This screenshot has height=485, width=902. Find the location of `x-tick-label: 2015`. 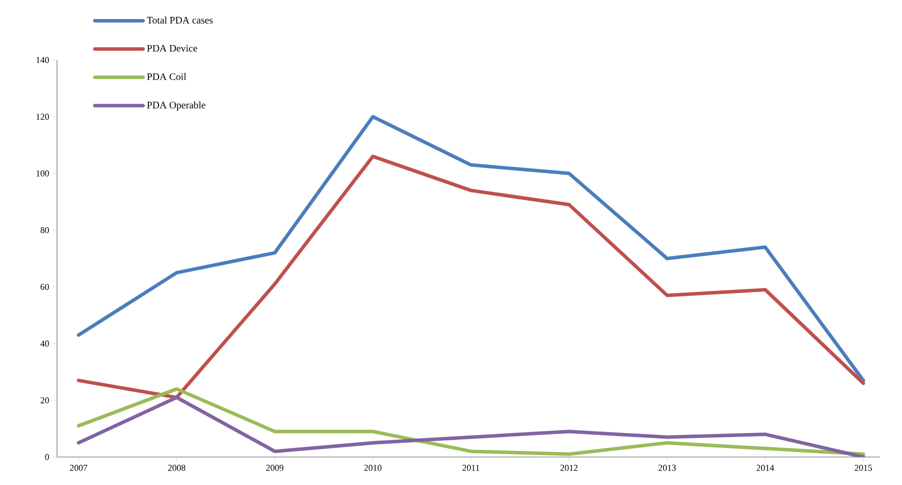

x-tick-label: 2015 is located at coordinates (863, 467).